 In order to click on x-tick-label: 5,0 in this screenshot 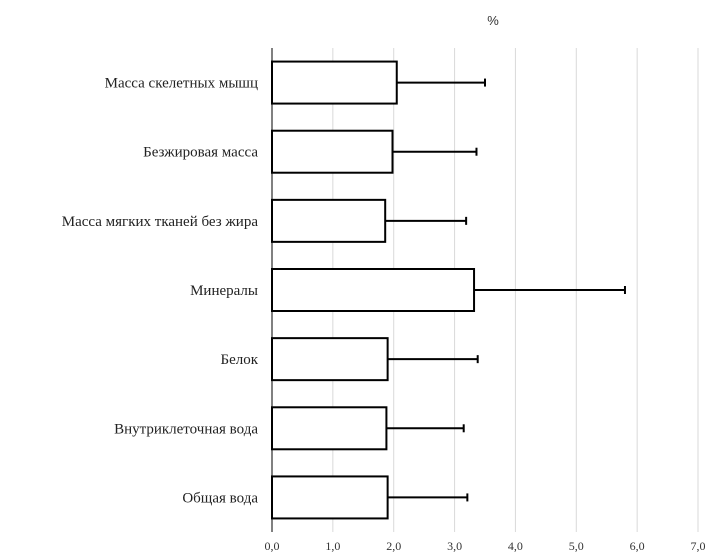, I will do `click(576, 546)`.